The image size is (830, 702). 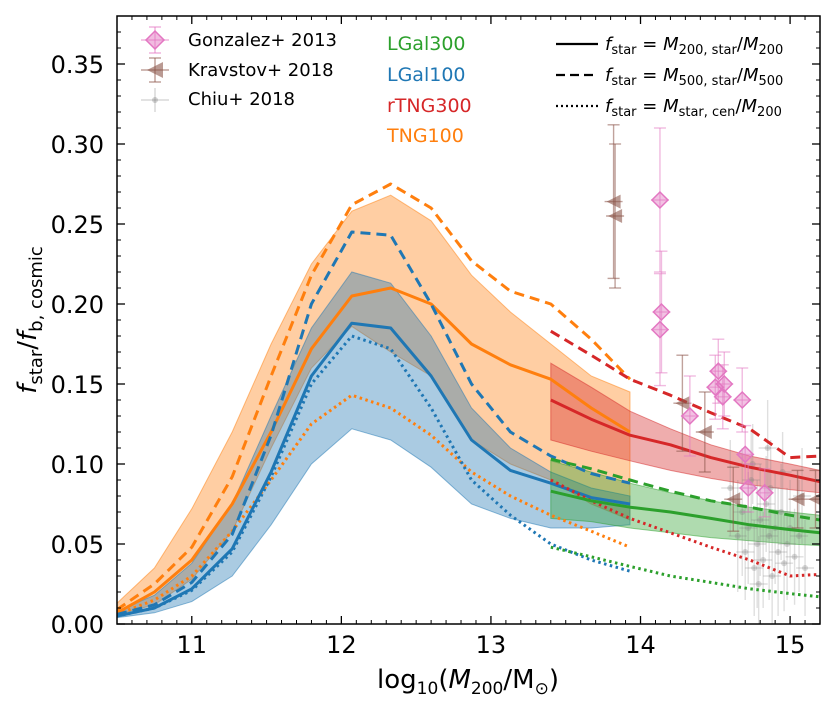 What do you see at coordinates (77, 385) in the screenshot?
I see `y-tick-label: 0.15` at bounding box center [77, 385].